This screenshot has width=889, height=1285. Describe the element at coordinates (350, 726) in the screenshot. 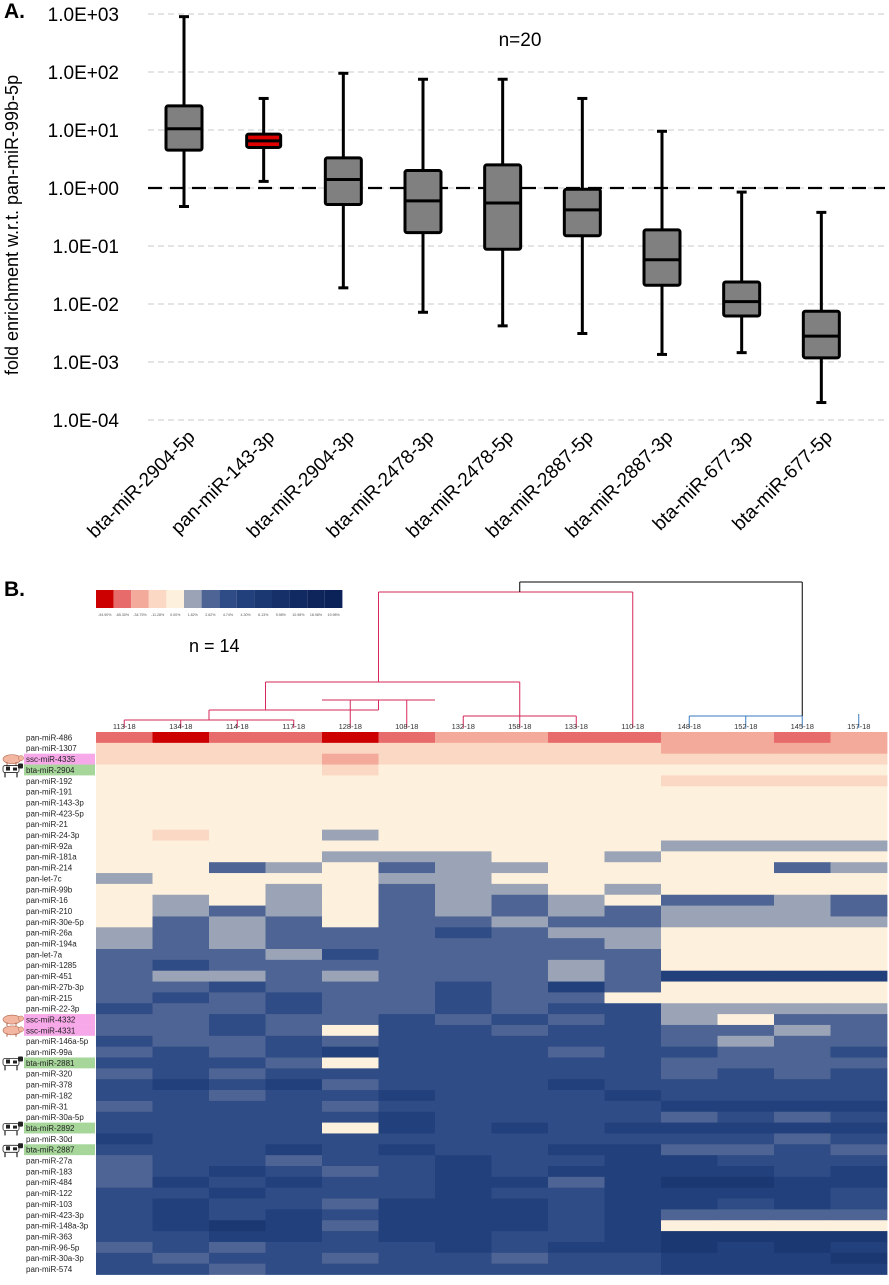

I see `column-label: 128-18` at that location.